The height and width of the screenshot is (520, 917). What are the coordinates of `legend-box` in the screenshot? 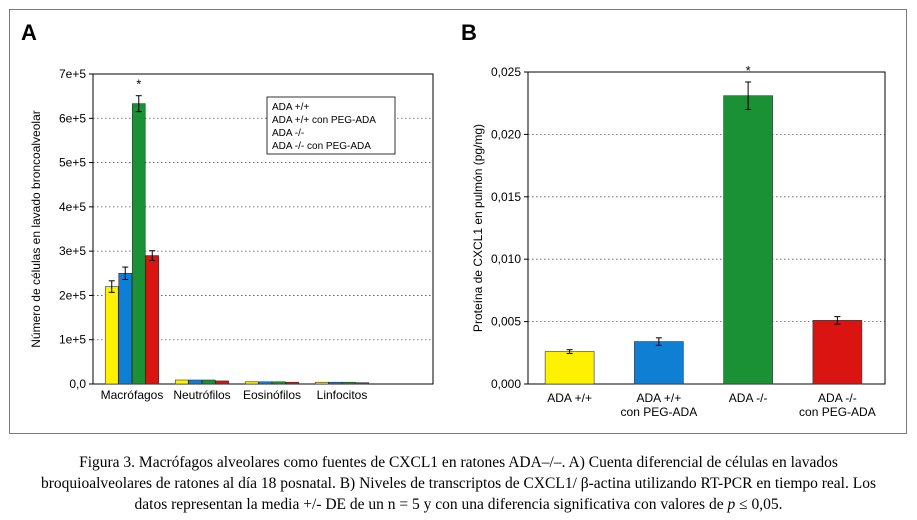 It's located at (331, 125).